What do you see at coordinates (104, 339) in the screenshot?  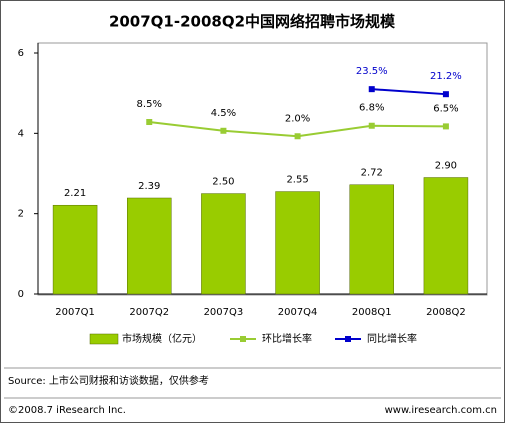 I see `legend-swatch` at bounding box center [104, 339].